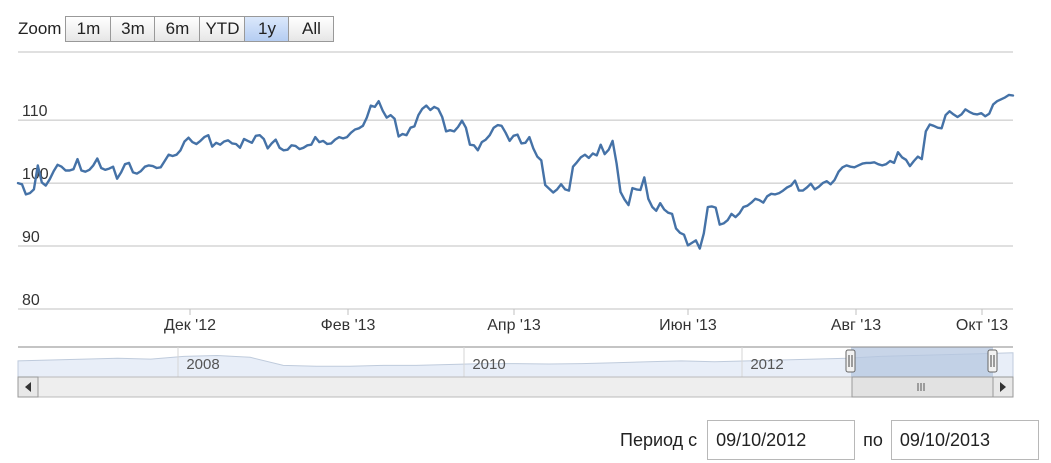 The width and height of the screenshot is (1051, 463). I want to click on navigator-labels: 2008 2010 2012, so click(480, 362).